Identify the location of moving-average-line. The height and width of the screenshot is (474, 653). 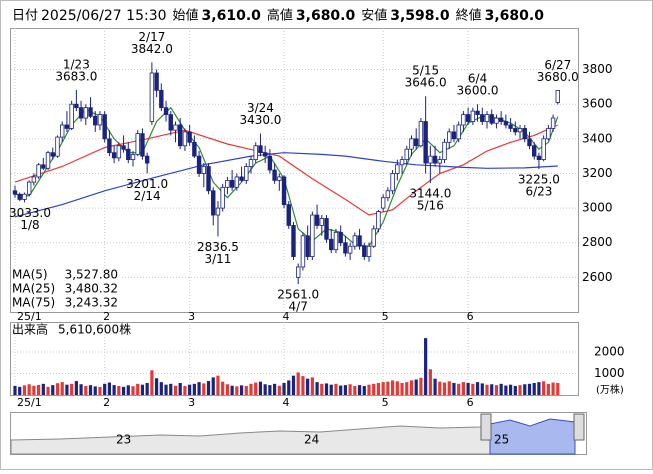
(286, 185).